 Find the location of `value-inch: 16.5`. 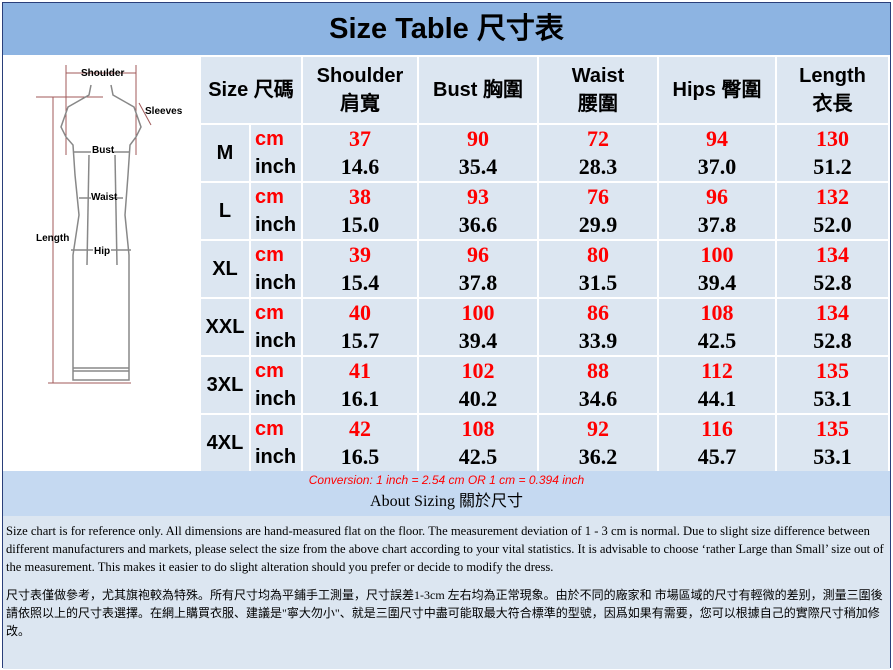

value-inch: 16.5 is located at coordinates (360, 456).